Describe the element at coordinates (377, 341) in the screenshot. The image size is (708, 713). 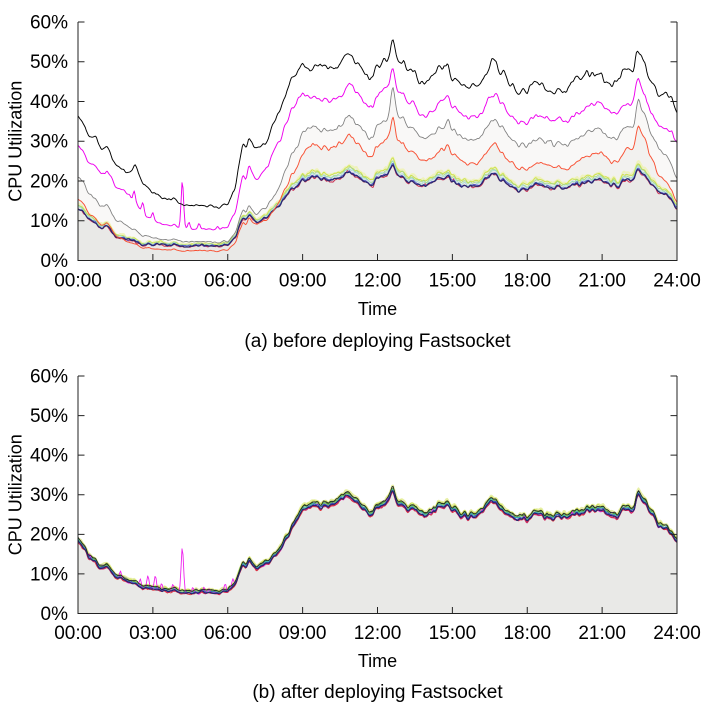
I see `svg-text:(a) before deploying Fastsocke: (a) before deploying Fastsocket` at that location.